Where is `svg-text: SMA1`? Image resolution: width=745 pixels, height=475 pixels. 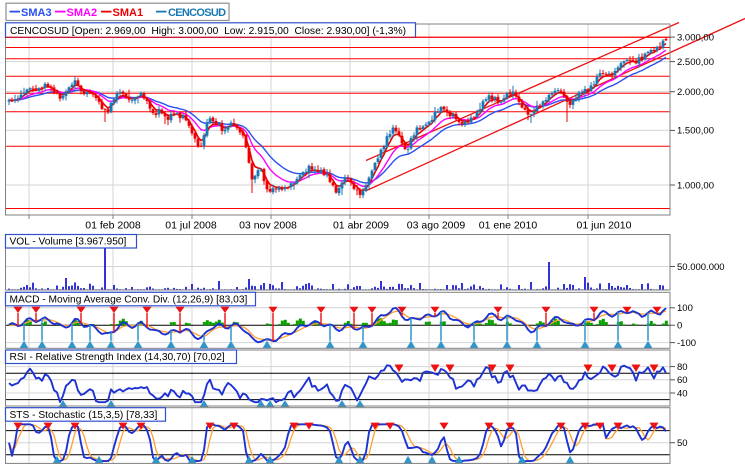 svg-text: SMA1 is located at coordinates (128, 13).